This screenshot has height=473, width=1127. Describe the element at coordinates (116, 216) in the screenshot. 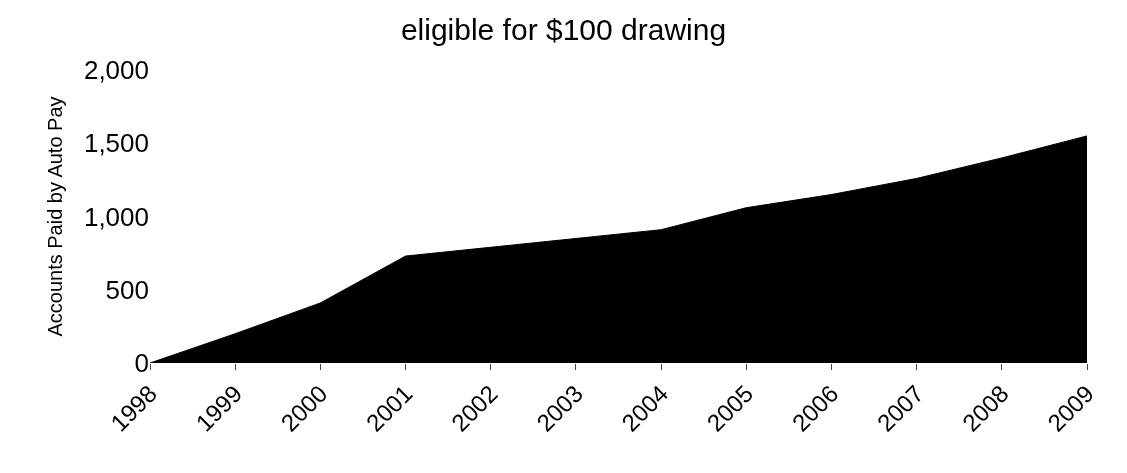

I see `y-tick-label: 1,000` at that location.